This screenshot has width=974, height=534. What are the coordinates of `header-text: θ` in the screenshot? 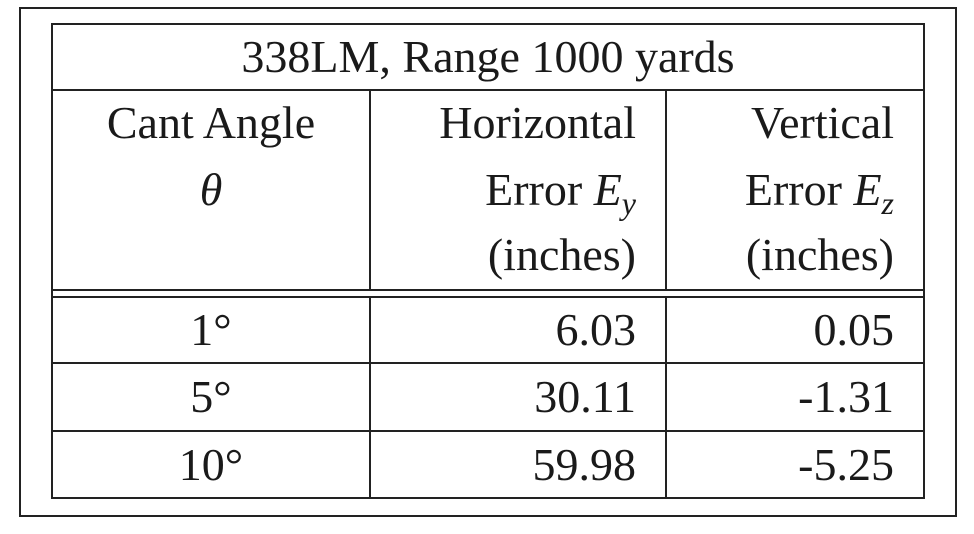 It's located at (211, 189).